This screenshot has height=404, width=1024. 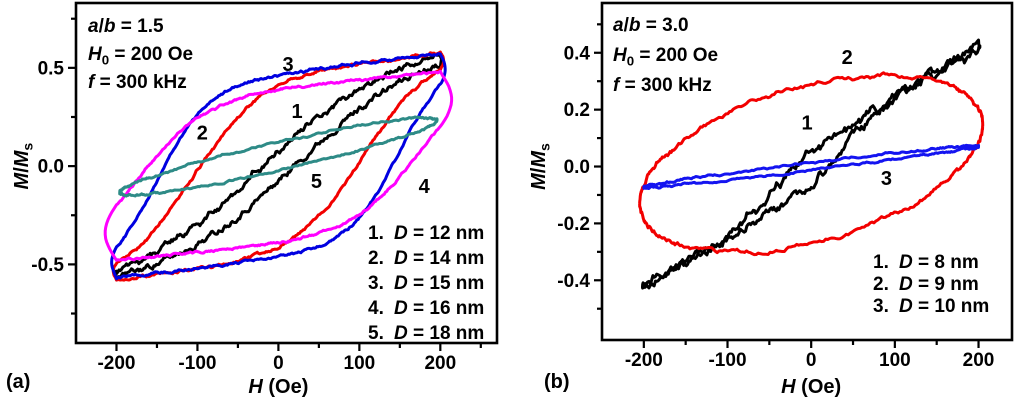 What do you see at coordinates (47, 265) in the screenshot?
I see `y-tick-label: -0.5` at bounding box center [47, 265].